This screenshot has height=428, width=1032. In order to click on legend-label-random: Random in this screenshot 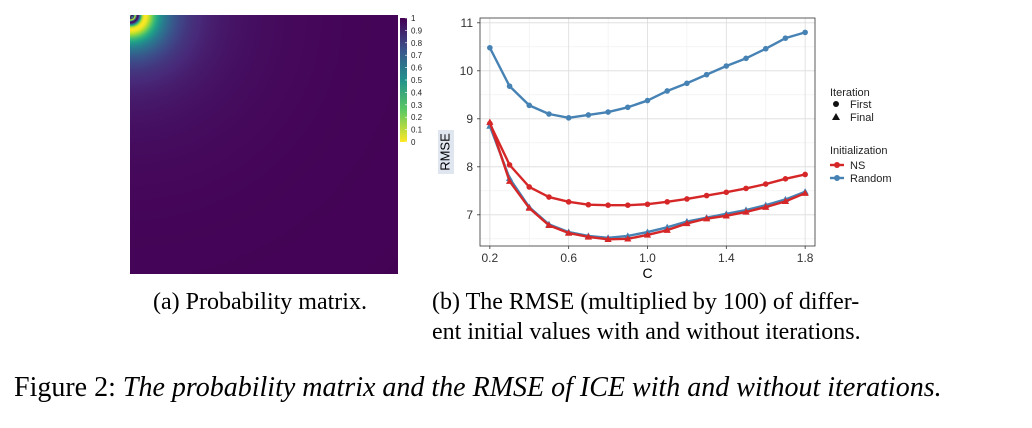, I will do `click(871, 179)`.